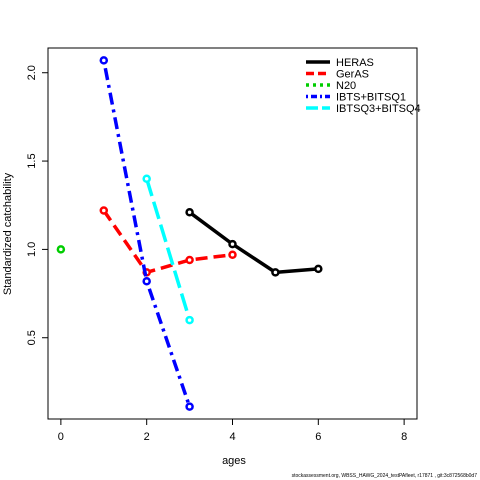  Describe the element at coordinates (378, 109) in the screenshot. I see `legend-label: IBTSQ3+BITSQ4` at that location.